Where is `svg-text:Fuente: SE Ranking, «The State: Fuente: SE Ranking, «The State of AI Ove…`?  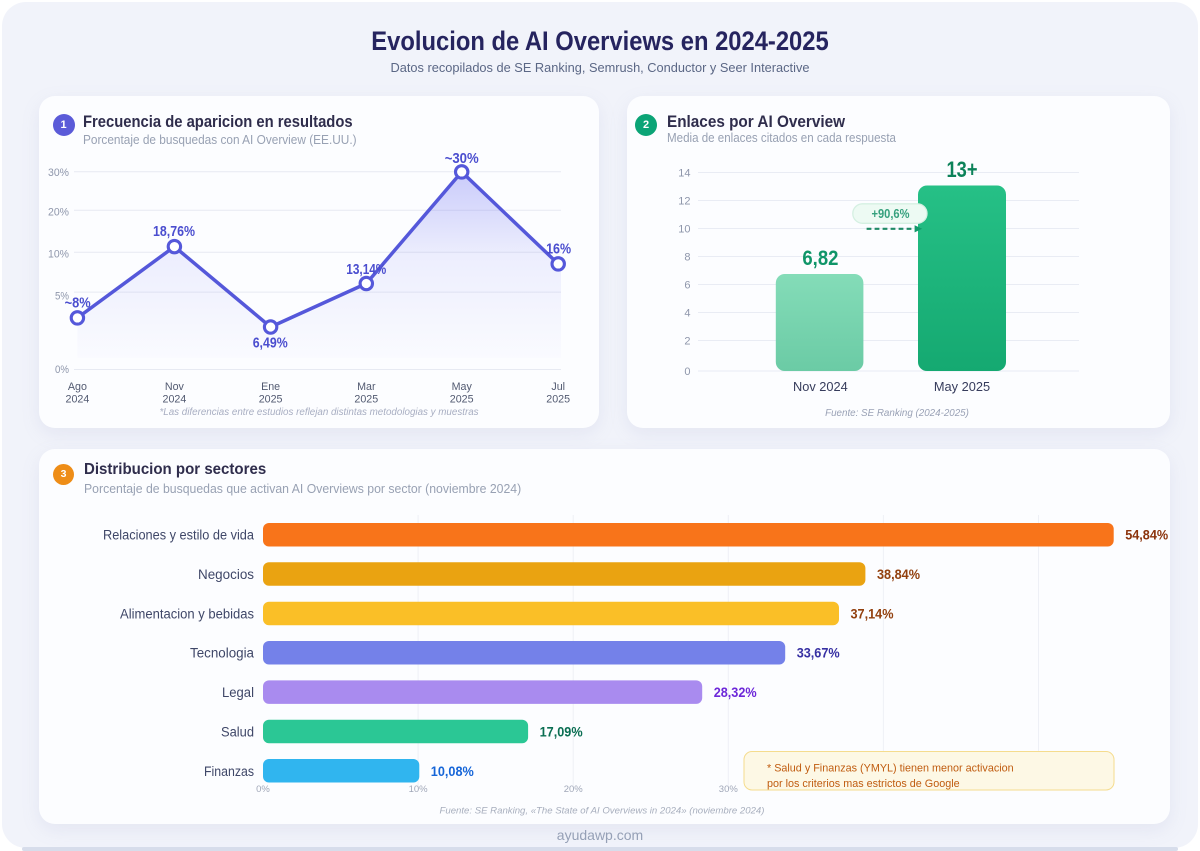 svg-text:Fuente: SE Ranking, «The State: Fuente: SE Ranking, «The State of AI Ove… is located at coordinates (602, 811).